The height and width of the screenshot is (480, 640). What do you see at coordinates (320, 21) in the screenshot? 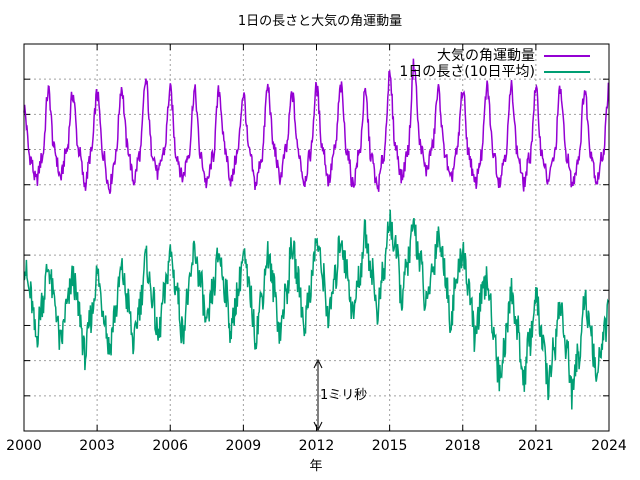
I see `chart-title: 1日の長さと大気の角運動量` at bounding box center [320, 21].